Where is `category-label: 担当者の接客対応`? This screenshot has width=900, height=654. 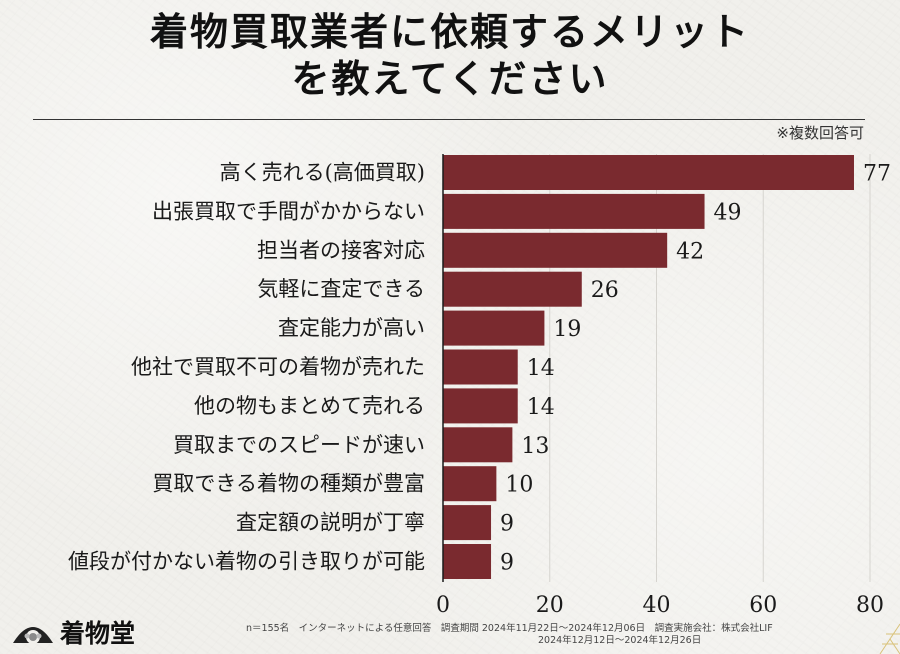
category-label: 担当者の接客対応 is located at coordinates (341, 250).